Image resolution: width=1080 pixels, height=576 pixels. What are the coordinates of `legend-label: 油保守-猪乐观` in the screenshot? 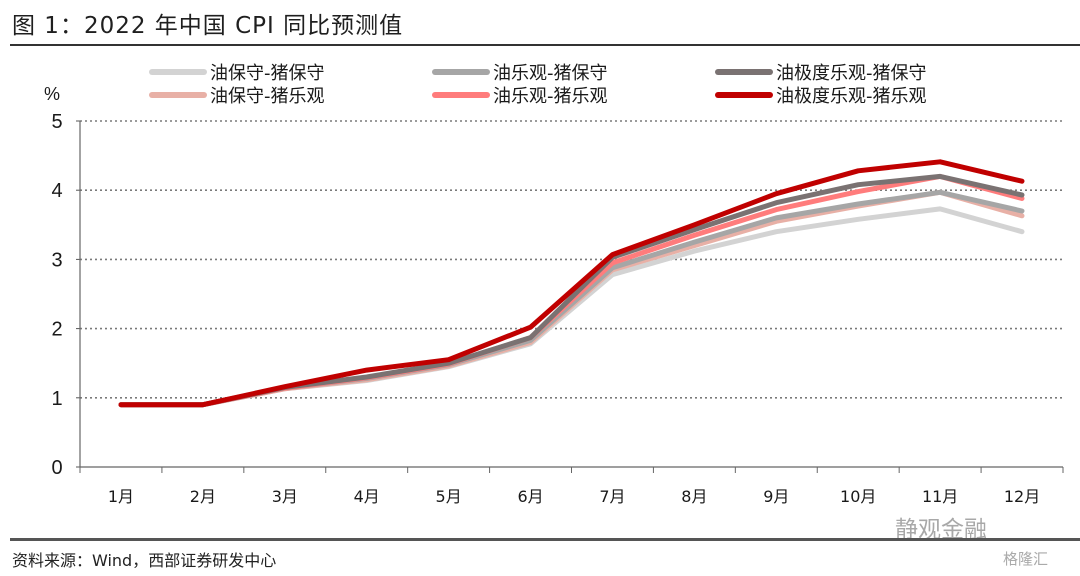 It's located at (267, 96).